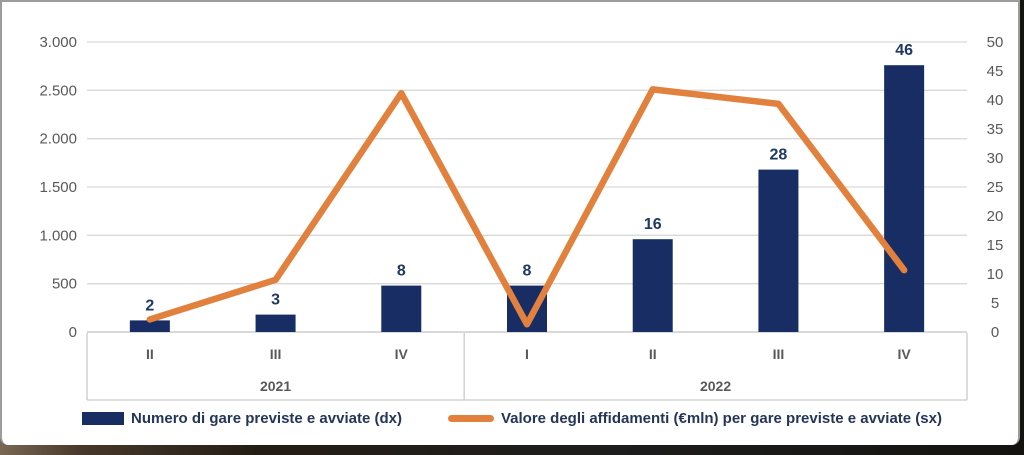  Describe the element at coordinates (995, 332) in the screenshot. I see `right-axis-tick-label: 0` at that location.